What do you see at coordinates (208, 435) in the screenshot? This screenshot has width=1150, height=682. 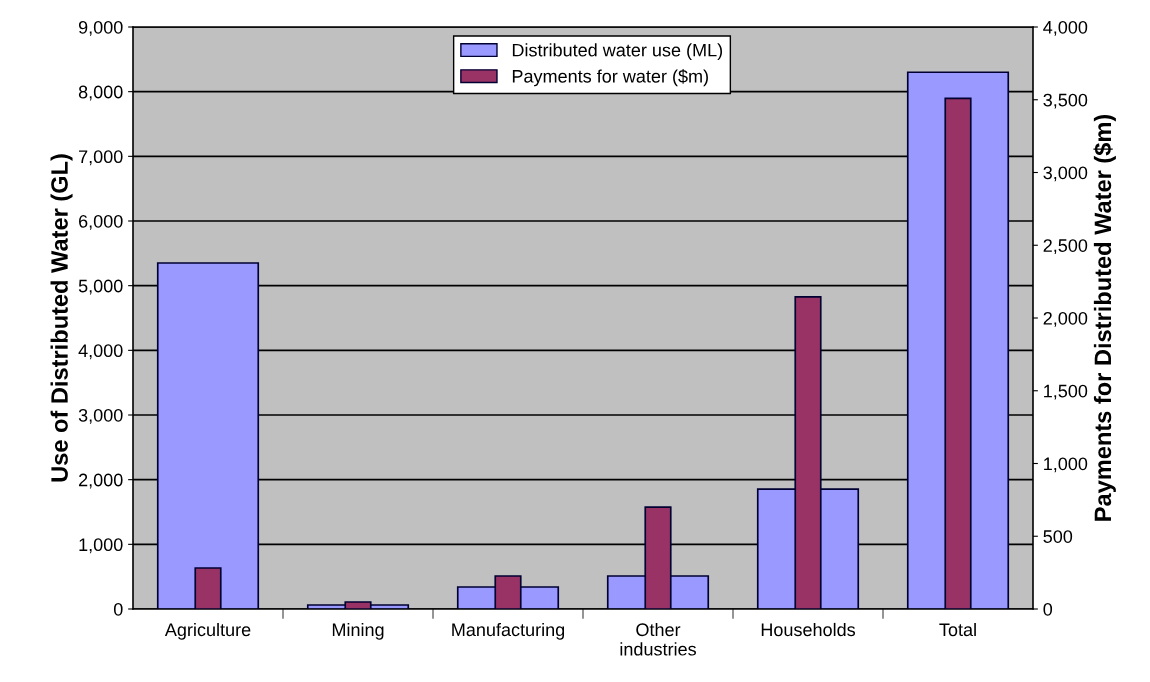 I see `bar` at bounding box center [208, 435].